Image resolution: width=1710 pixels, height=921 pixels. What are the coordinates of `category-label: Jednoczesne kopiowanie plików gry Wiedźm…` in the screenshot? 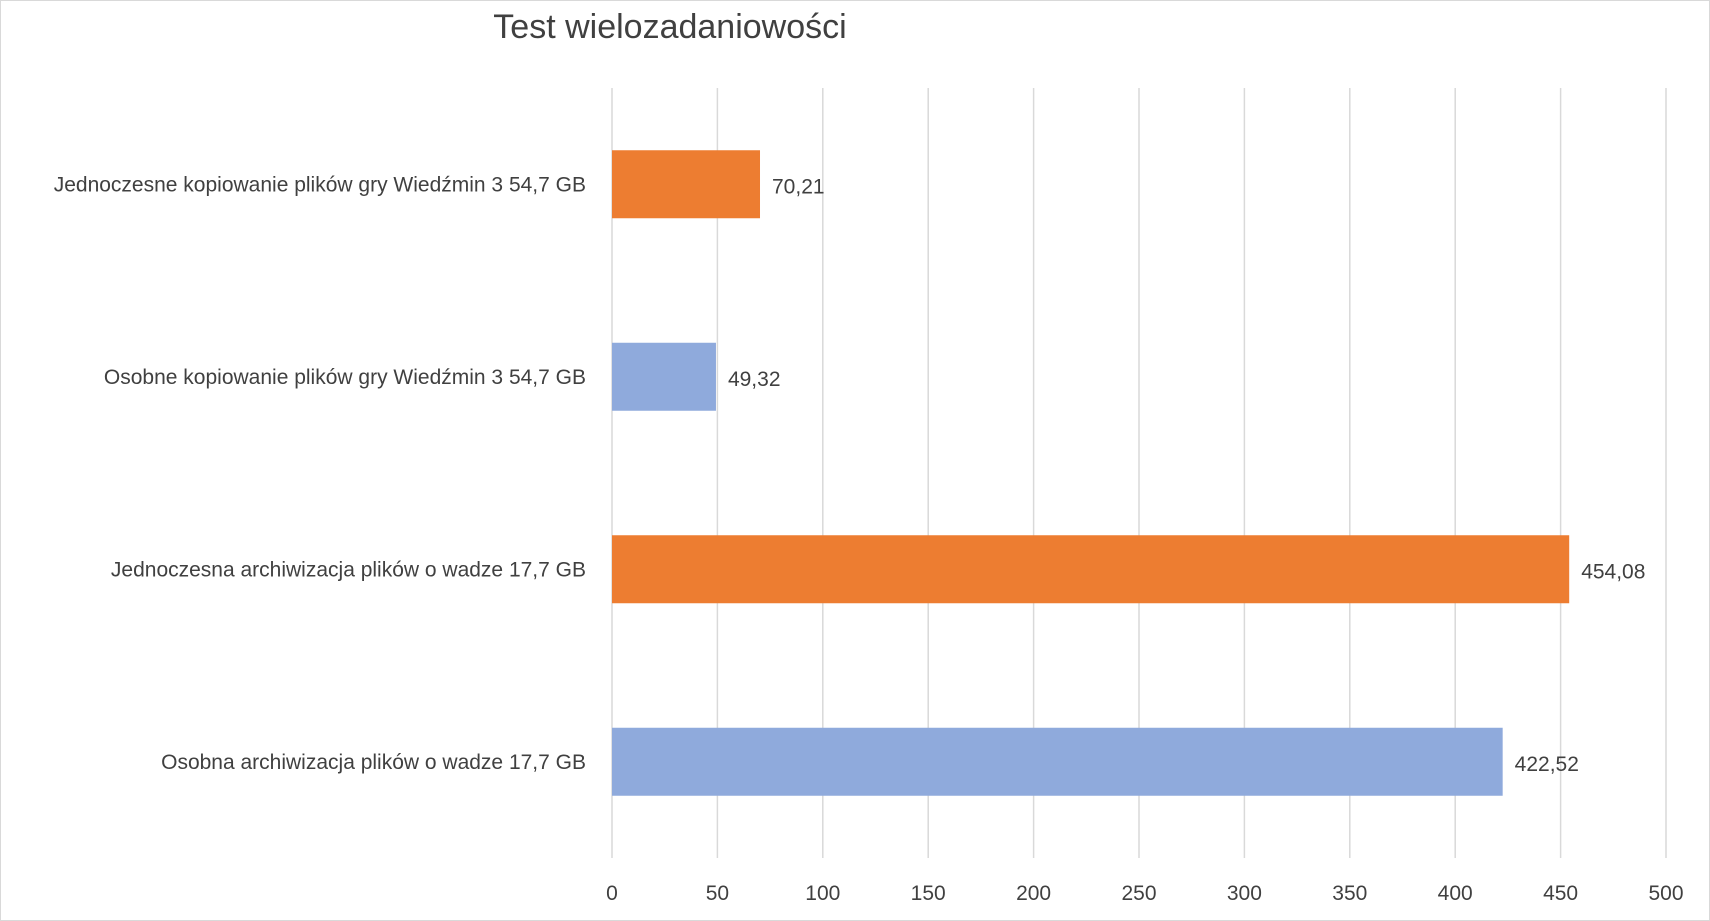 It's located at (320, 184).